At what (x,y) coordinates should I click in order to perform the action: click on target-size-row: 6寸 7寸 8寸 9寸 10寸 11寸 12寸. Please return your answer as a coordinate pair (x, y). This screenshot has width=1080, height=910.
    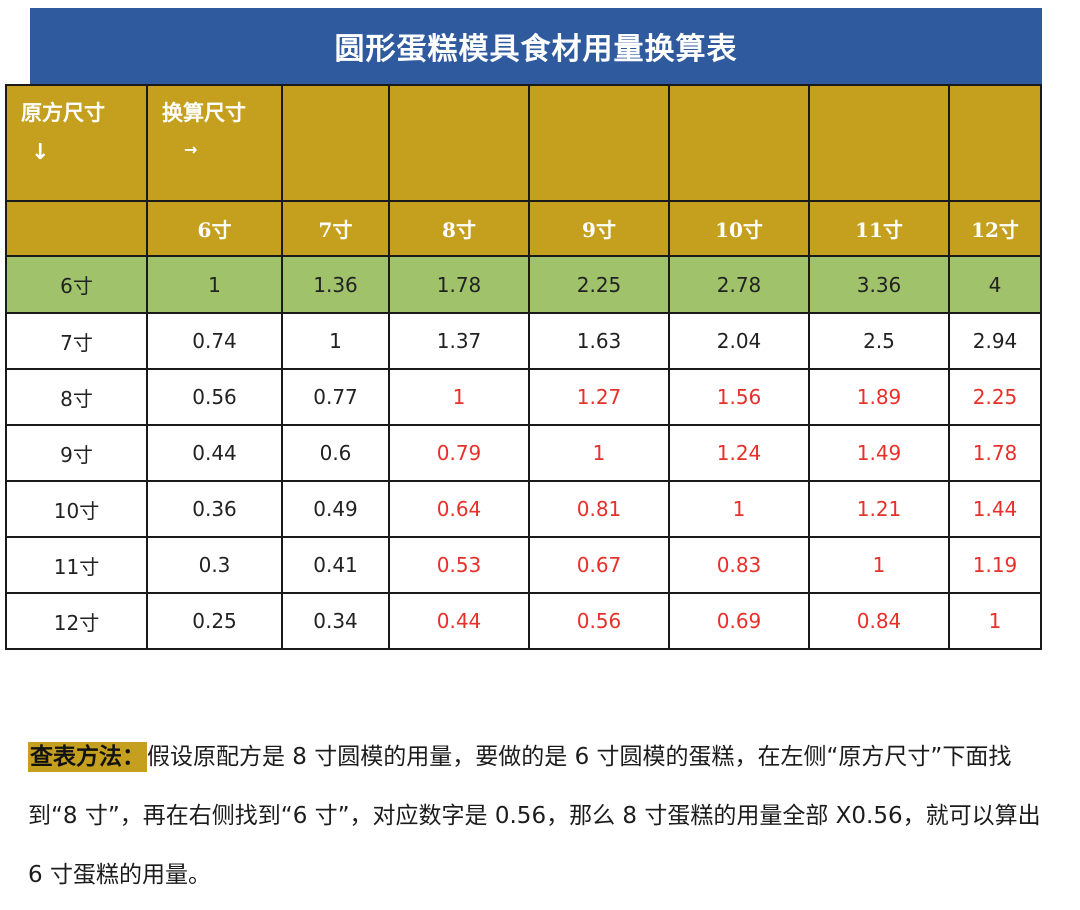
    Looking at the image, I should click on (523, 228).